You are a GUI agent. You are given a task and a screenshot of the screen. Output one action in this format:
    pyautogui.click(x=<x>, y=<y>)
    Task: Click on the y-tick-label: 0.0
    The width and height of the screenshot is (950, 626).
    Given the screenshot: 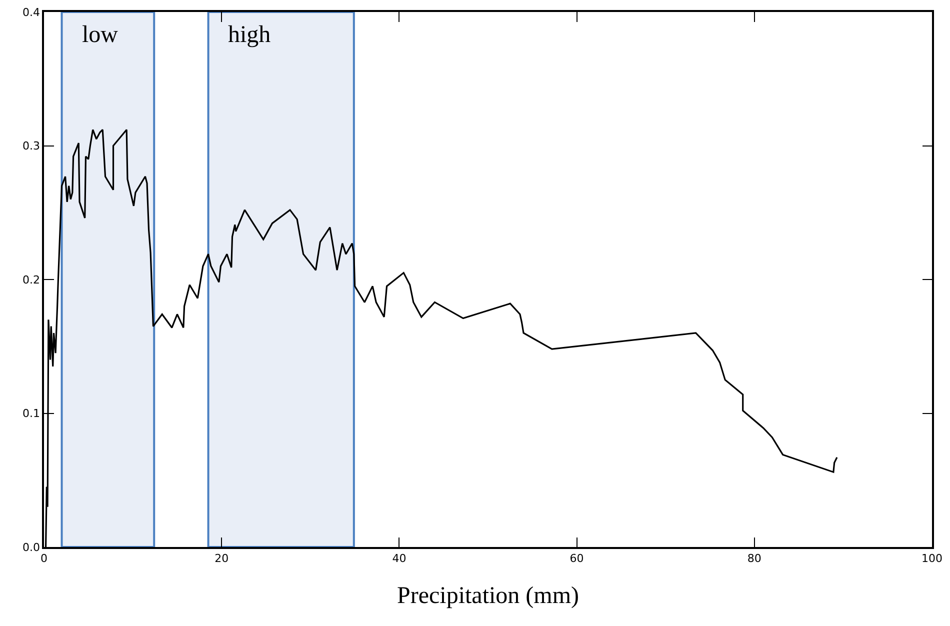 What is the action you would take?
    pyautogui.click(x=31, y=547)
    